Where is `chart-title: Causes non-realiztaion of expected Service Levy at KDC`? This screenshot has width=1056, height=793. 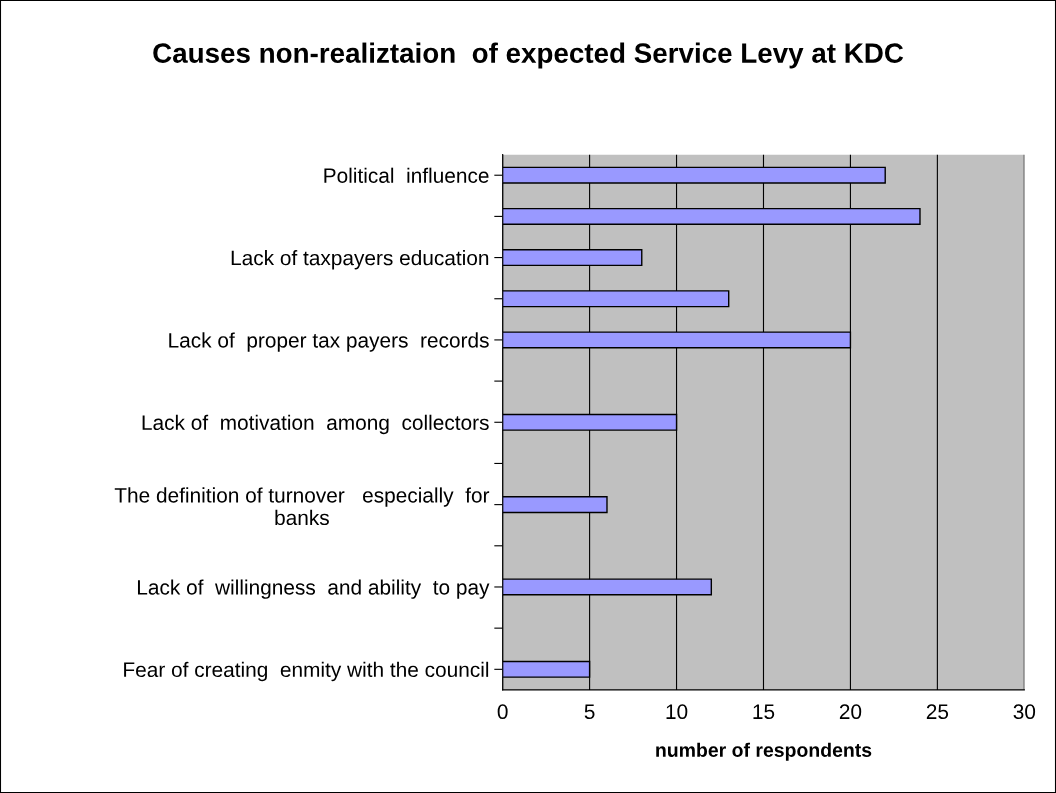
chart-title: Causes non-realiztaion of expected Service Levy at KDC is located at coordinates (528, 55).